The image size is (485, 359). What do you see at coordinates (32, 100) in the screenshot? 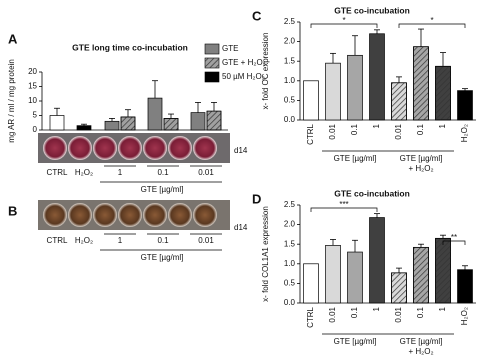
I see `y-tick-label: 10` at bounding box center [32, 100].